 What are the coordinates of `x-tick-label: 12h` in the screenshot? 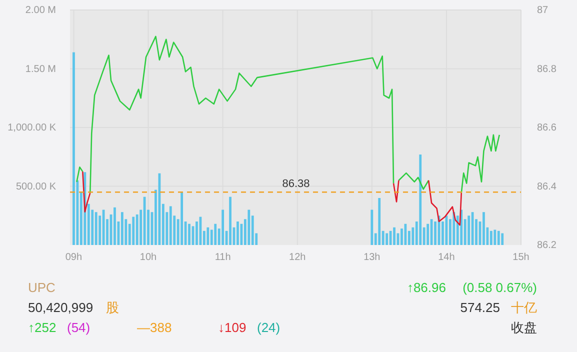 It's located at (297, 257).